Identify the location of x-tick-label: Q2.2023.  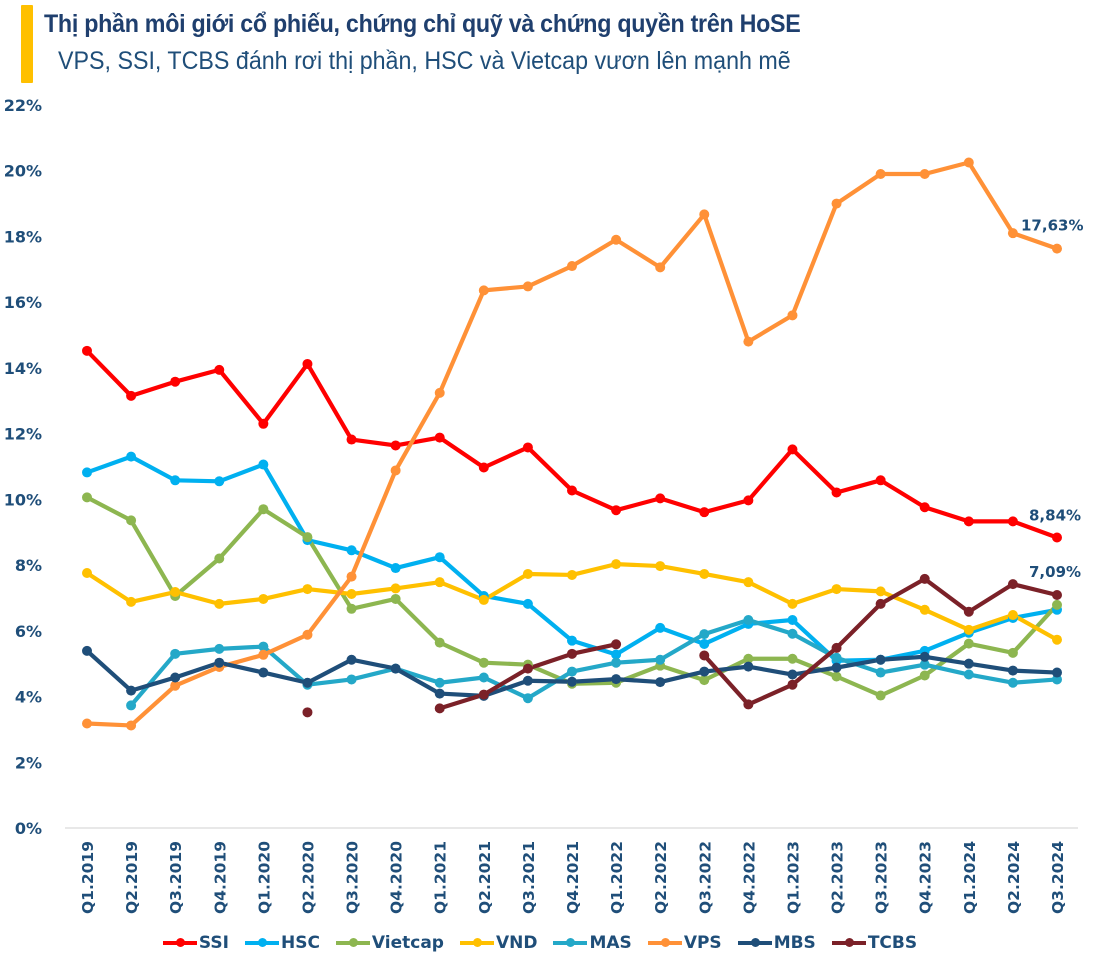
(838, 877).